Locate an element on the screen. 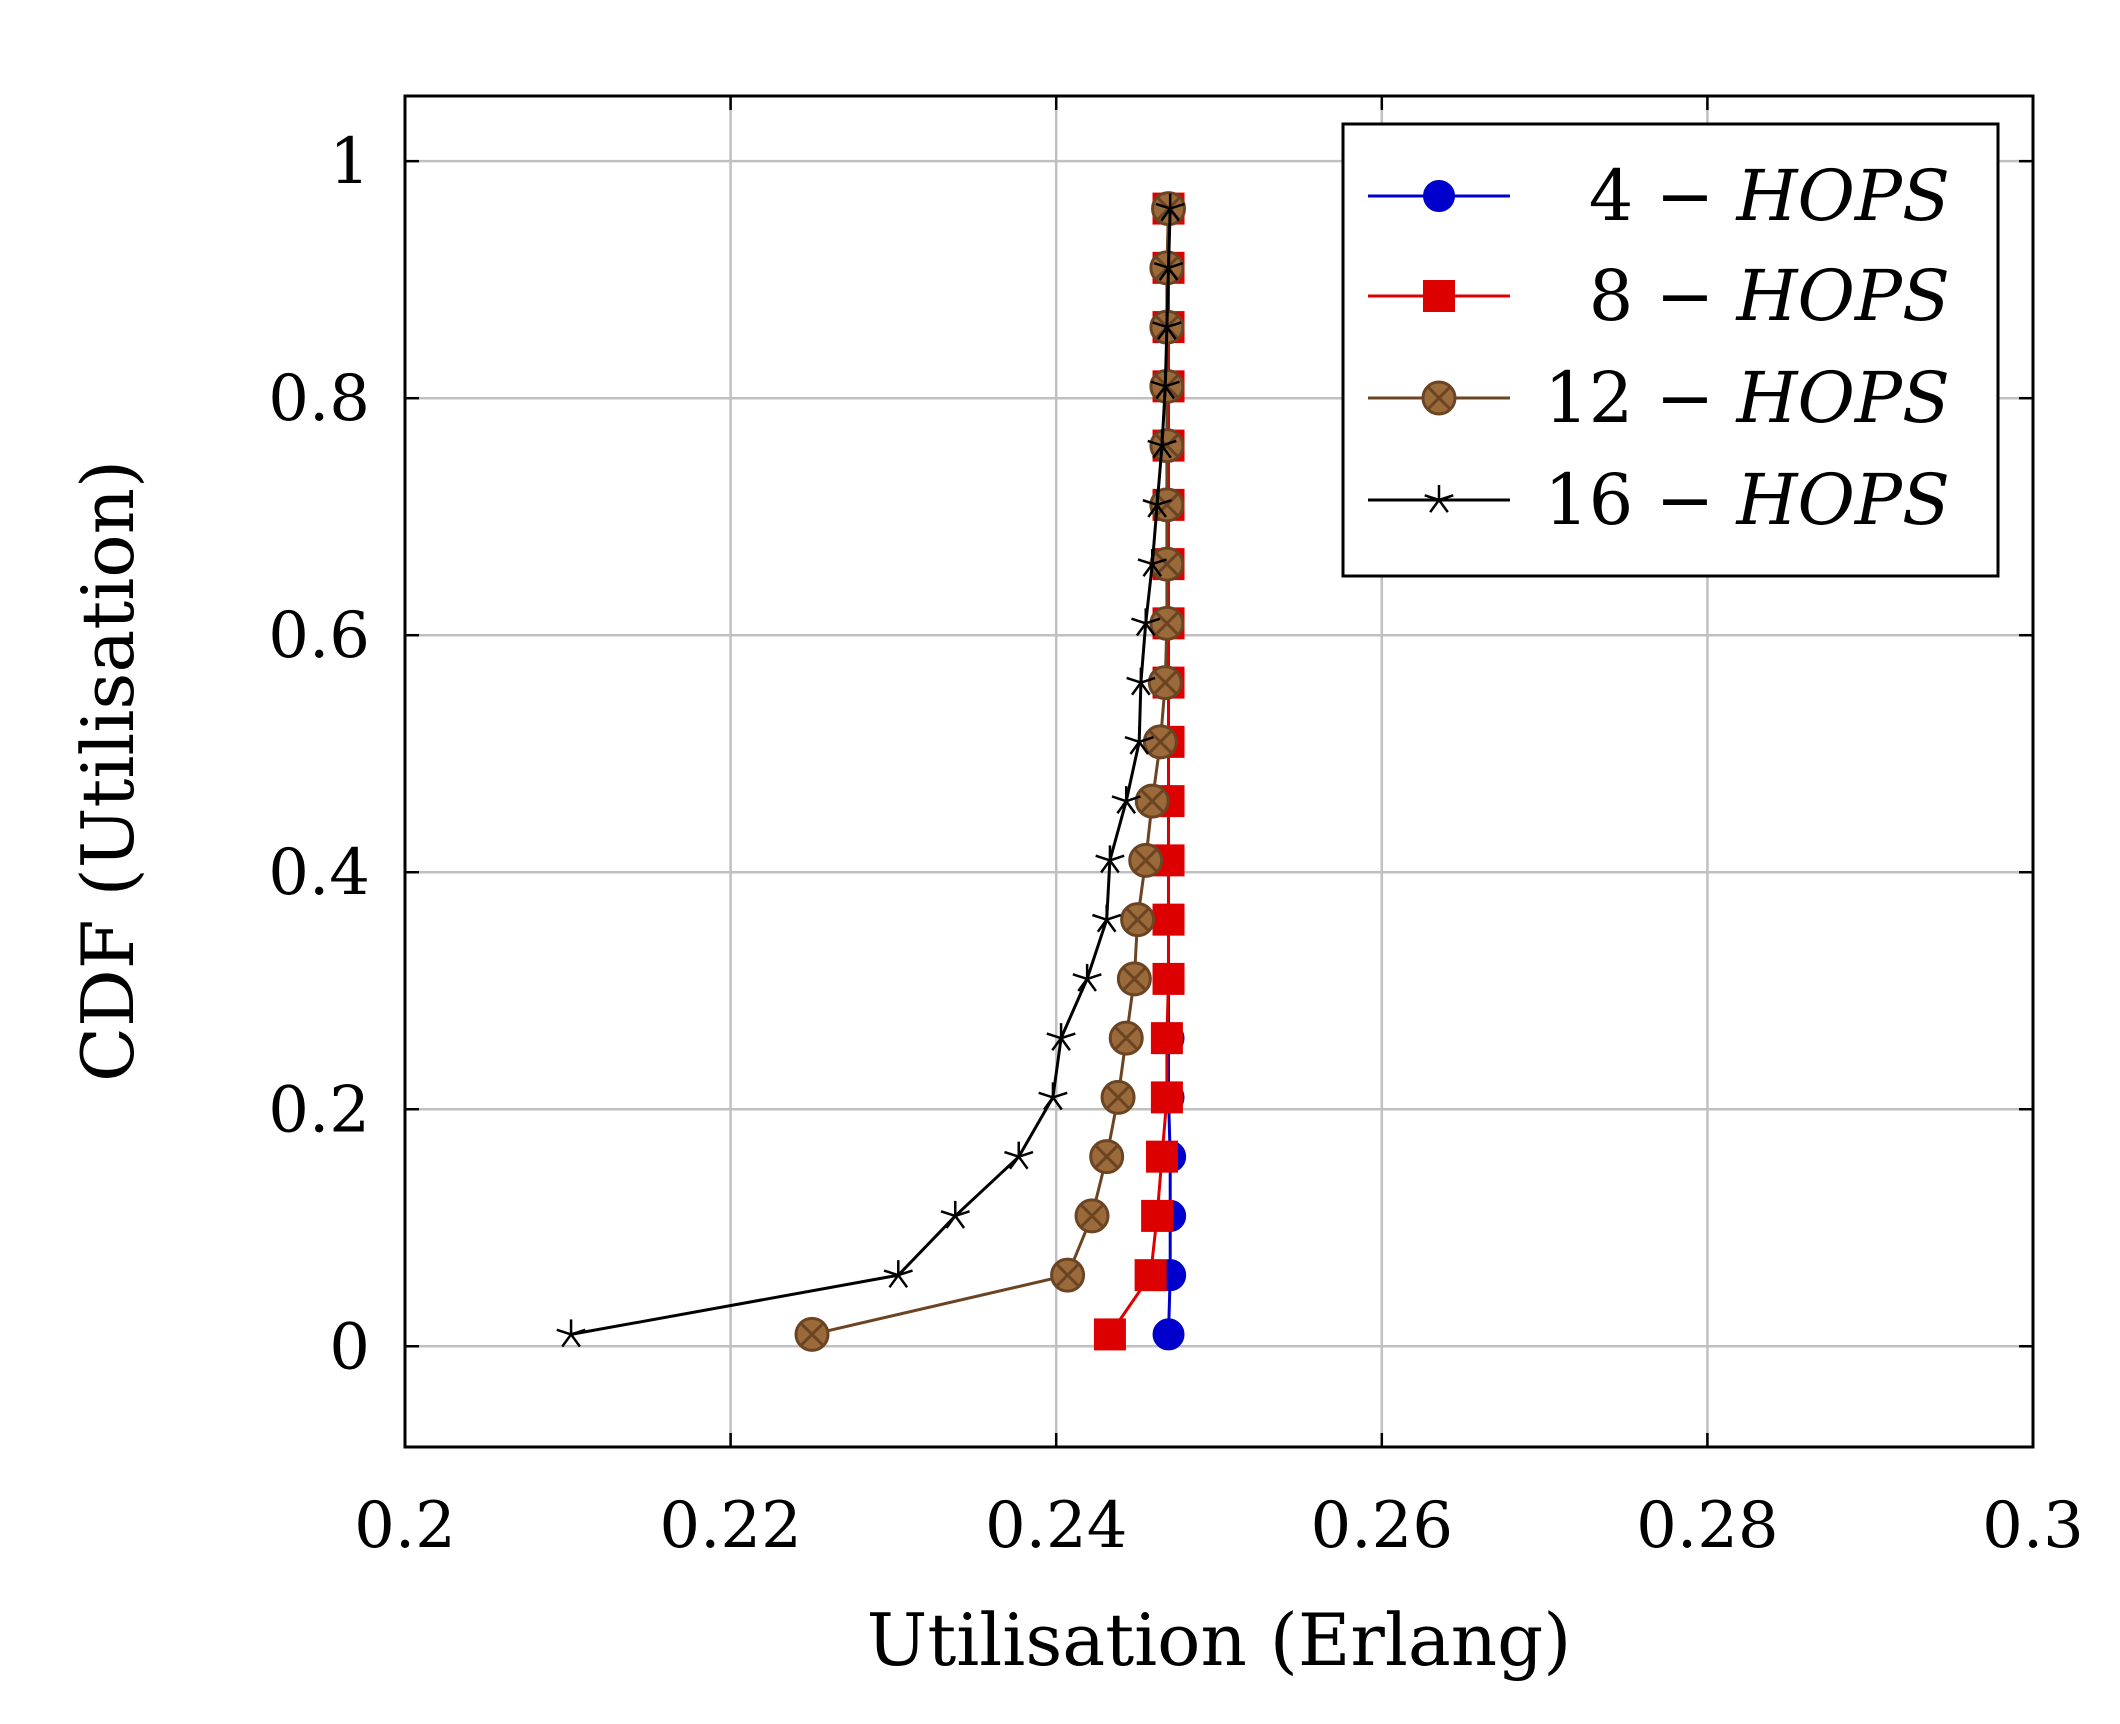 Image resolution: width=2120 pixels, height=1724 pixels. x-tick-label: 0.24 is located at coordinates (1056, 1526).